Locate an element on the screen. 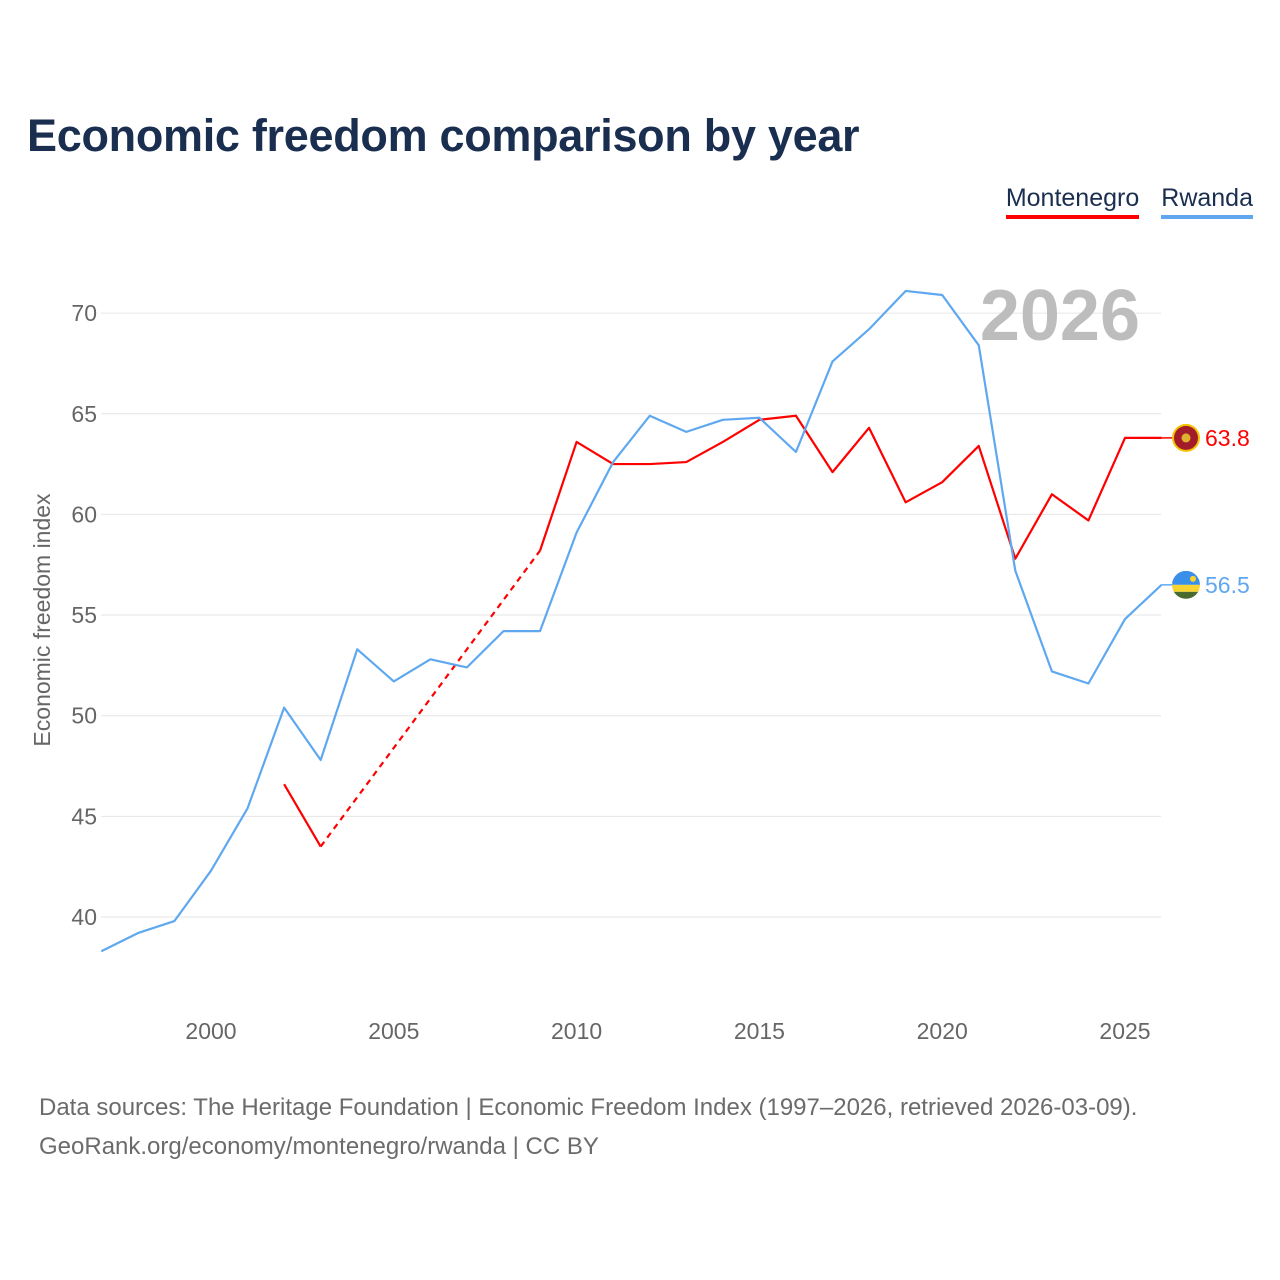  x-tick-label: 2025 is located at coordinates (1124, 1031).